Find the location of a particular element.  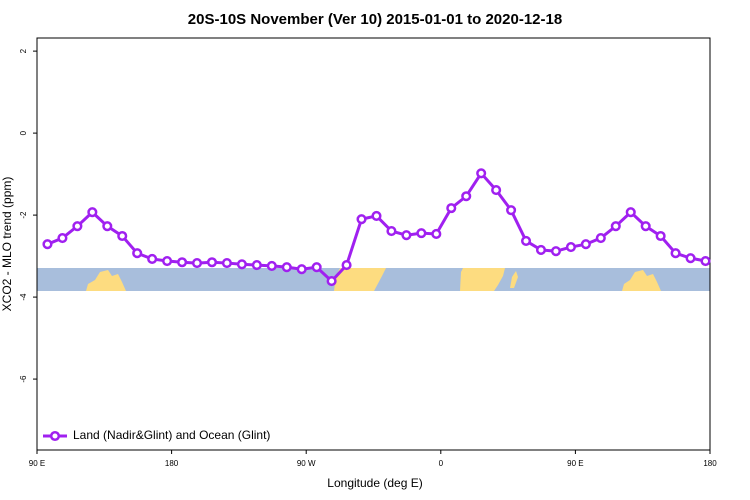

y-tick-label: -4 is located at coordinates (23, 297).